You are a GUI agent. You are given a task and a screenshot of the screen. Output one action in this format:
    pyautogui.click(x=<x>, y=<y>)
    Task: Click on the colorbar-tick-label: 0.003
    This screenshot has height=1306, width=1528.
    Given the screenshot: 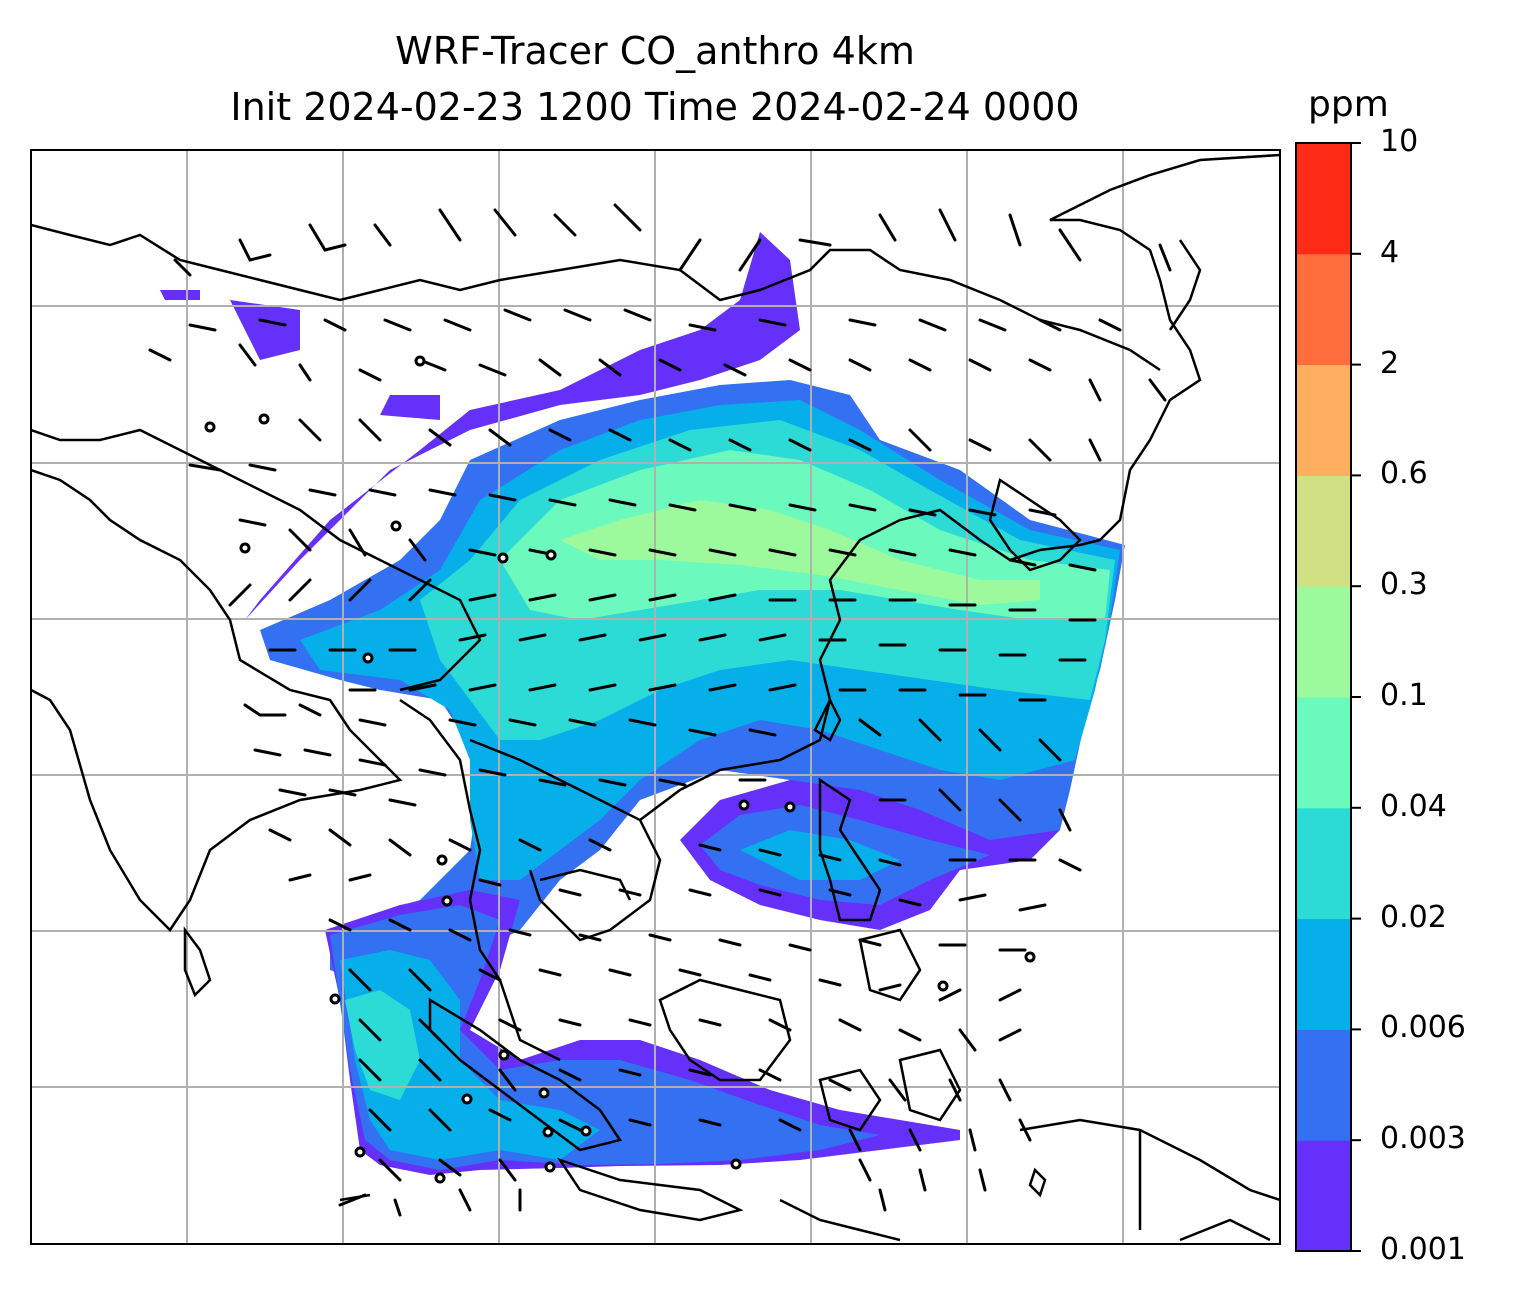 What is the action you would take?
    pyautogui.click(x=1423, y=1139)
    